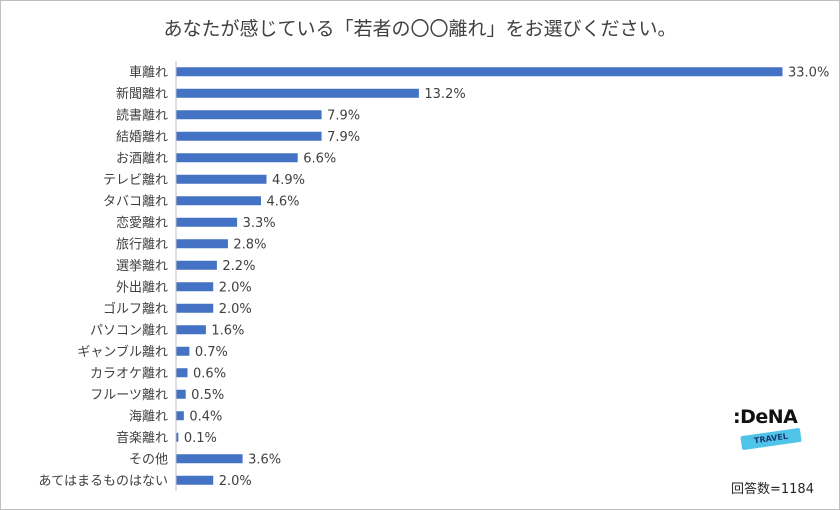  Describe the element at coordinates (142, 223) in the screenshot. I see `category-label: 恋愛離れ` at that location.